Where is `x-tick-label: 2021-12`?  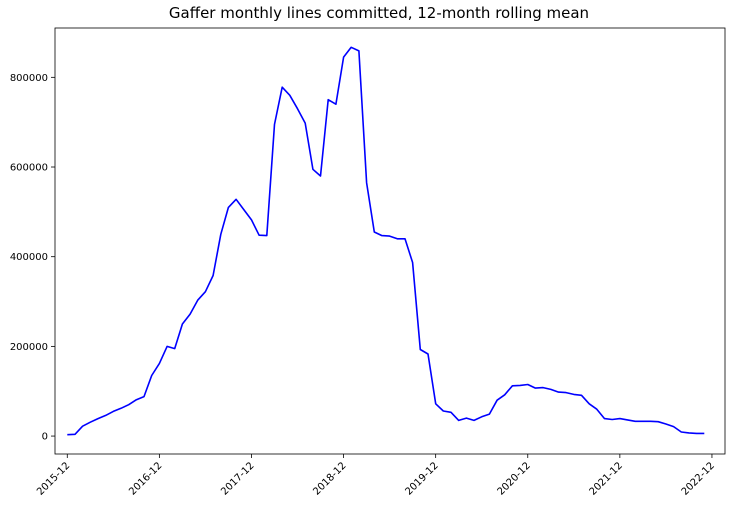 x-tick-label: 2021-12 is located at coordinates (606, 478).